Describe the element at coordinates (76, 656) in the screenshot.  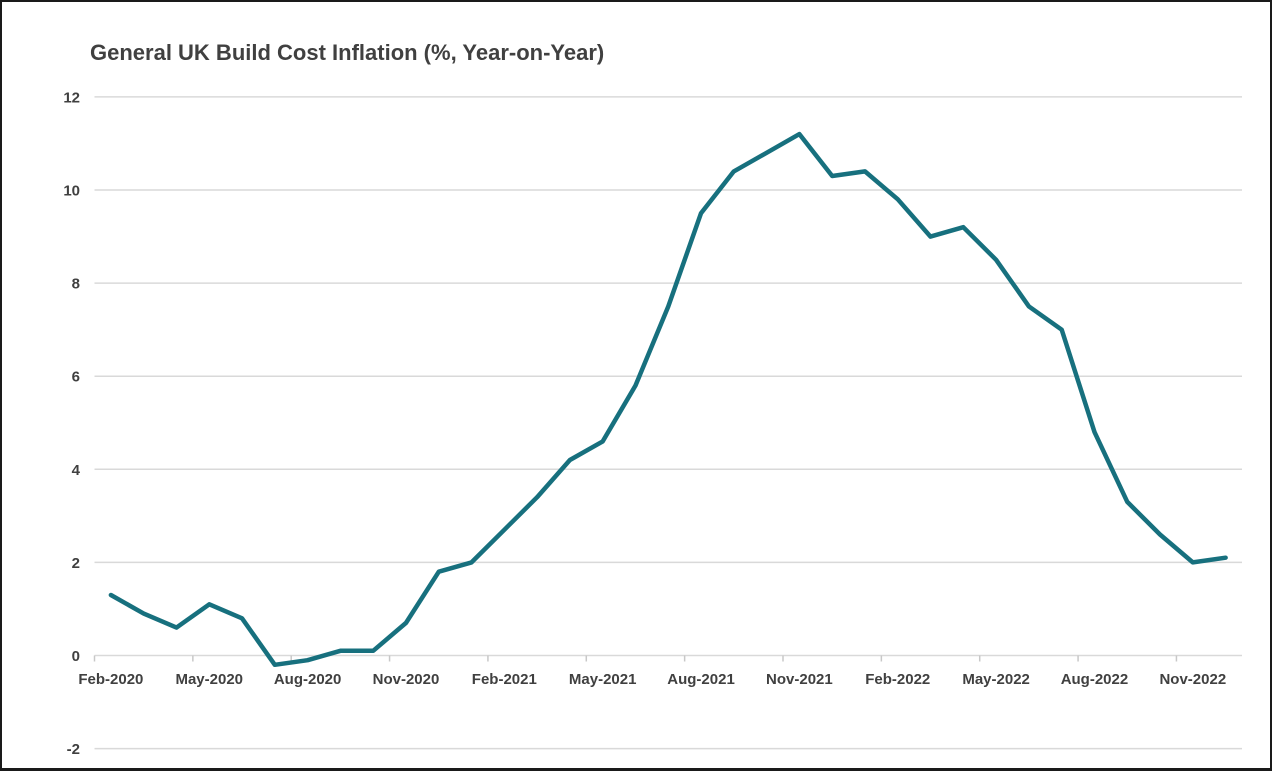
I see `y-axis-tick-label: 0` at that location.